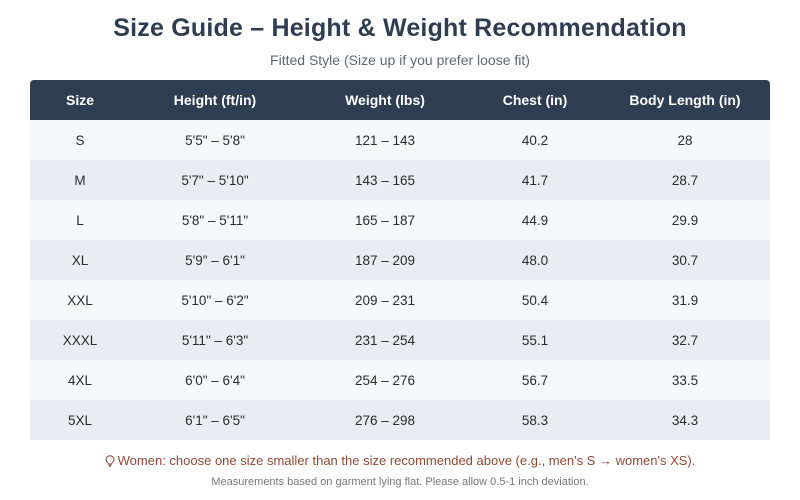 The image size is (800, 500). What do you see at coordinates (685, 140) in the screenshot?
I see `cell-body-length: 28` at bounding box center [685, 140].